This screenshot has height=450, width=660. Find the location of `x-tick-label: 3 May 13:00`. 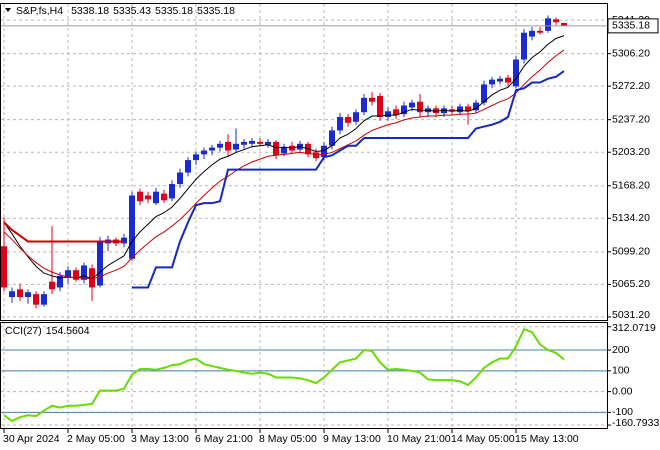

x-tick-label: 3 May 13:00 is located at coordinates (160, 439).